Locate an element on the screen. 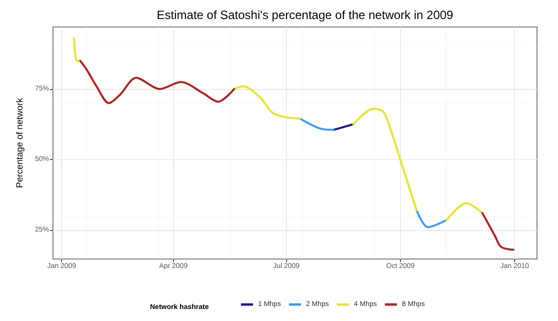  y-axis-title: Percentage of network is located at coordinates (19, 142).